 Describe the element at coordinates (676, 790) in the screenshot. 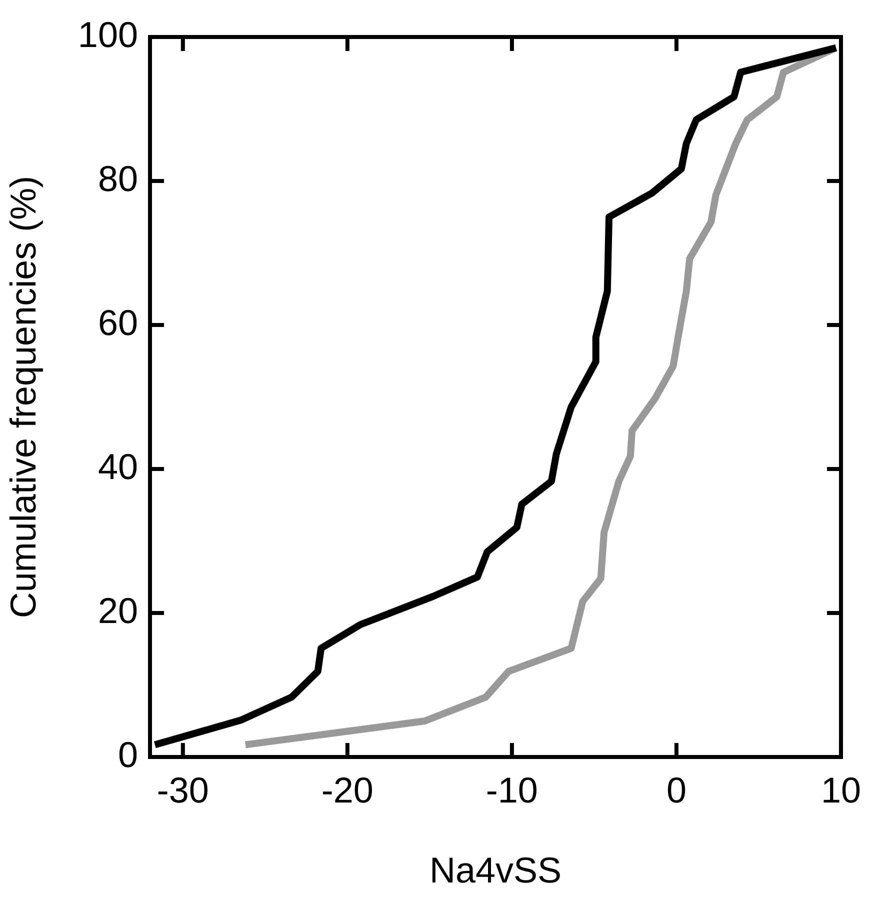

I see `x-tick-label: 0` at that location.